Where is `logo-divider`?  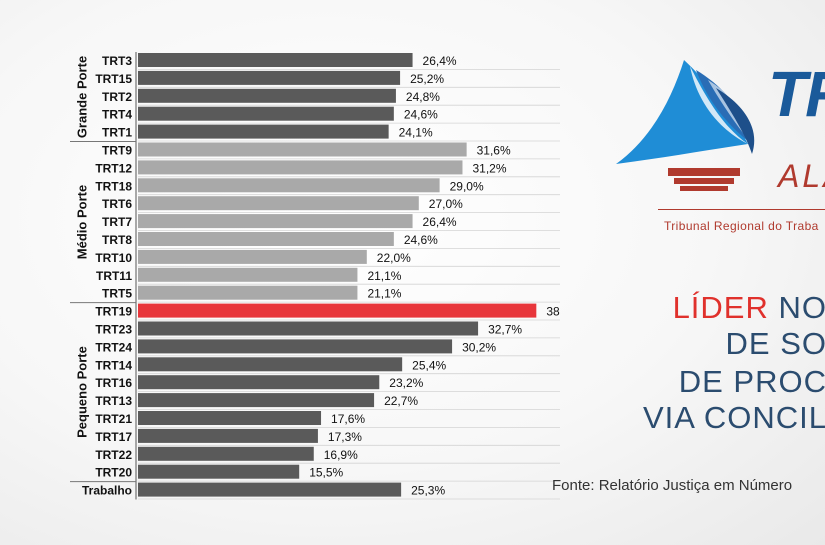
logo-divider is located at coordinates (741, 209).